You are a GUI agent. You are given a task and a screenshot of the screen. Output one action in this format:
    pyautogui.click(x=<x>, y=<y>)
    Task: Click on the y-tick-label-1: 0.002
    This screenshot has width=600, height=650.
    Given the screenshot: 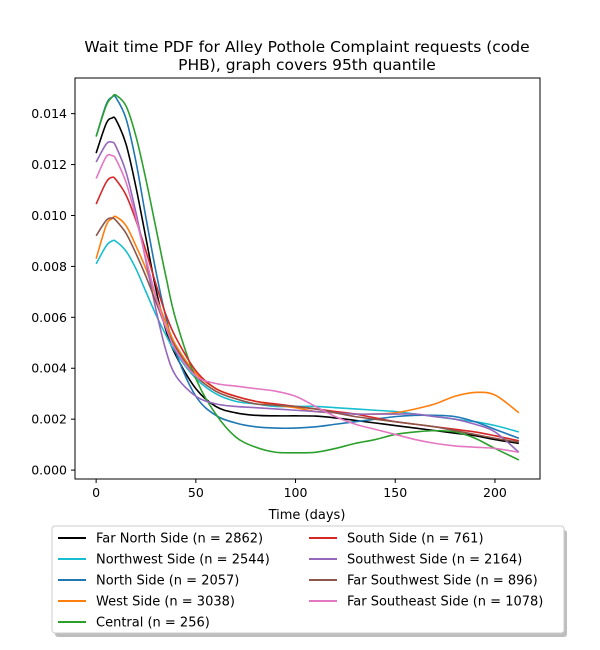 What is the action you would take?
    pyautogui.click(x=49, y=419)
    